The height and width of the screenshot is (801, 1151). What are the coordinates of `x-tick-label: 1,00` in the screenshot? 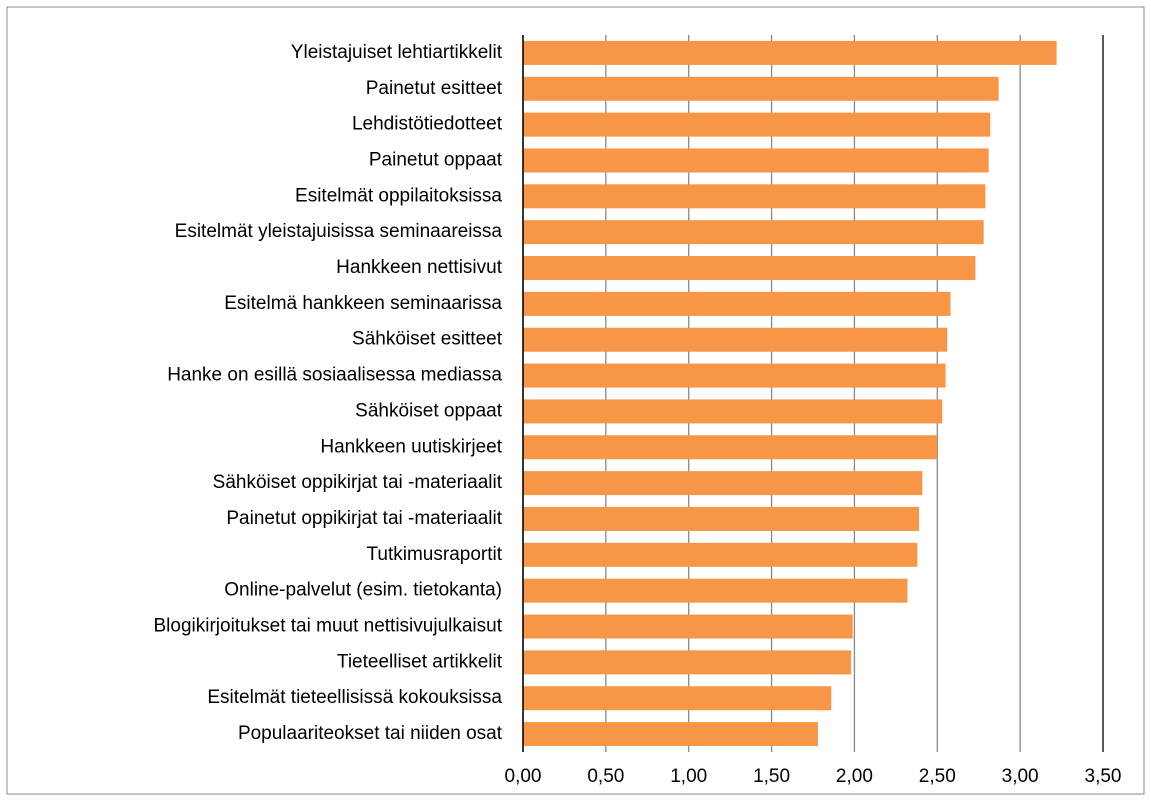 It's located at (688, 776).